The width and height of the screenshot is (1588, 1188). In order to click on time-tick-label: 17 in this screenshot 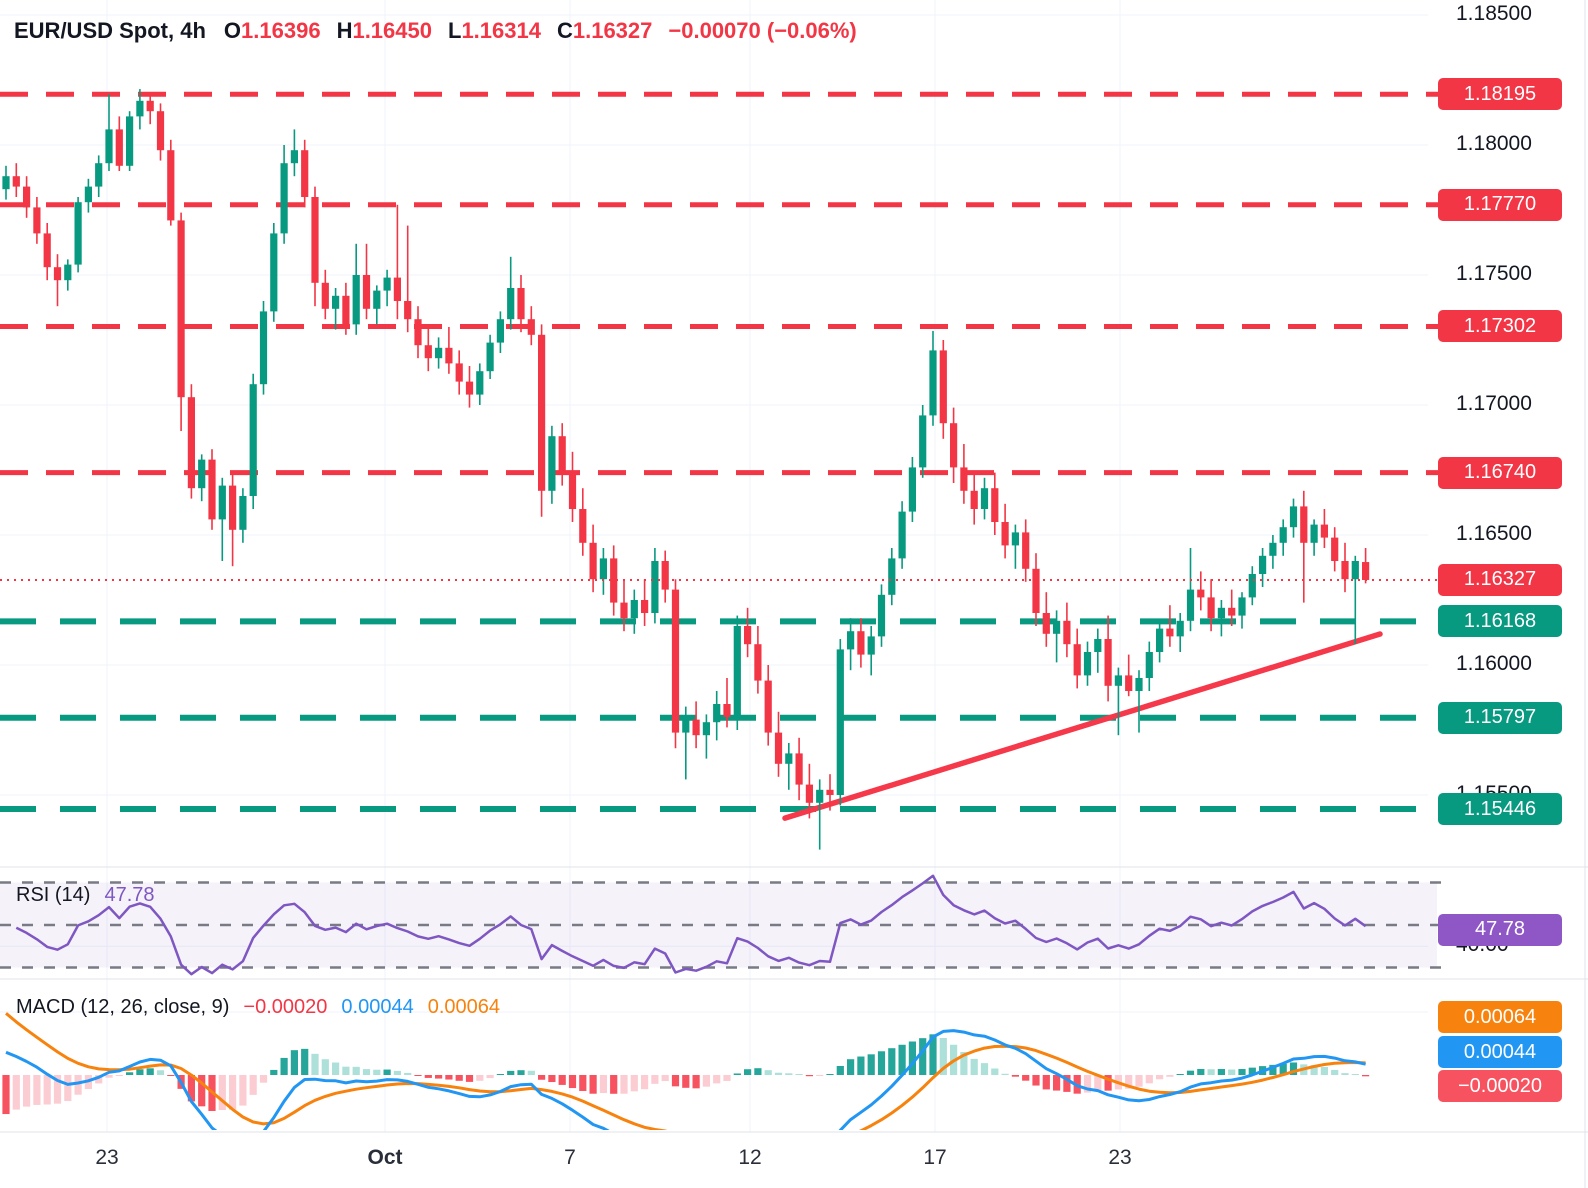, I will do `click(935, 1157)`.